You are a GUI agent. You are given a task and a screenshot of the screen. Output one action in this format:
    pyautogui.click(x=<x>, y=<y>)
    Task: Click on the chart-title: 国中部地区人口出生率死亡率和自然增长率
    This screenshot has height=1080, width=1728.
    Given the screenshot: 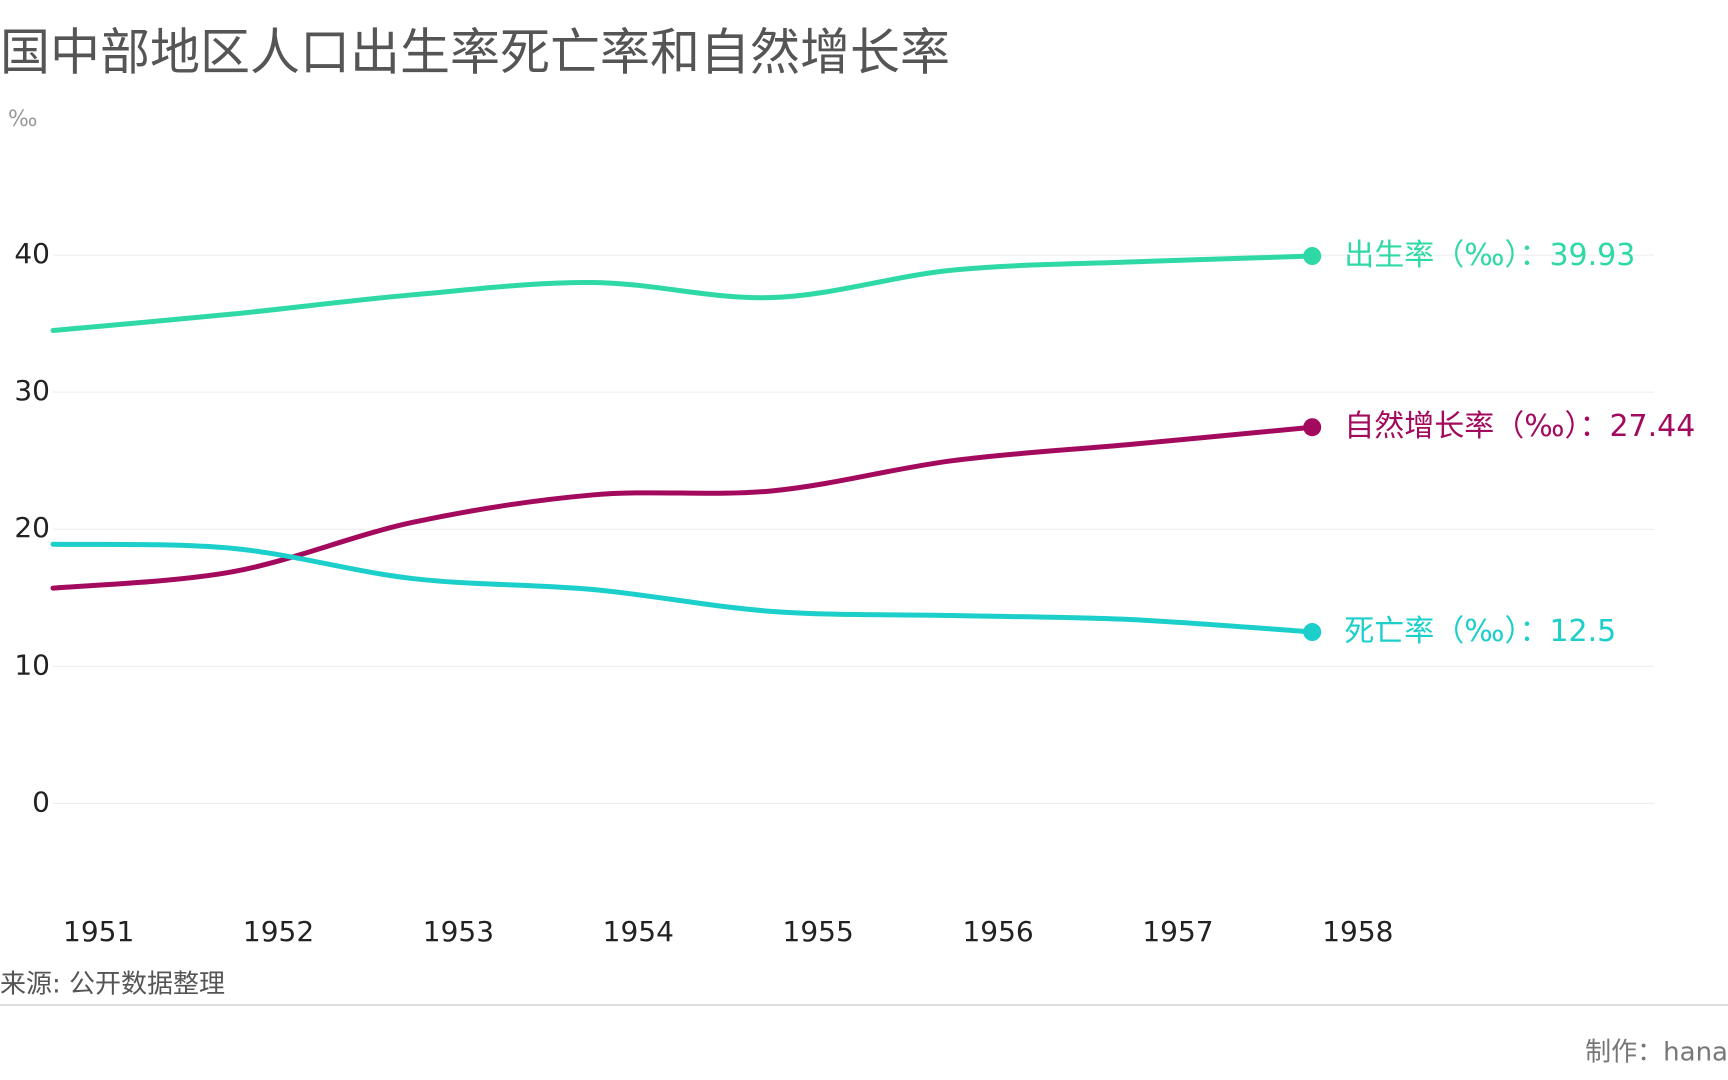 What is the action you would take?
    pyautogui.click(x=475, y=53)
    